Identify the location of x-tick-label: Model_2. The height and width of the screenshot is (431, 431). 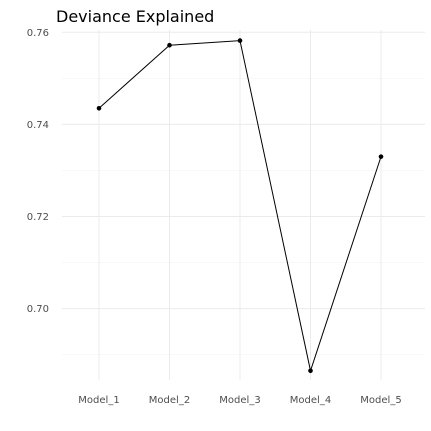
(169, 400).